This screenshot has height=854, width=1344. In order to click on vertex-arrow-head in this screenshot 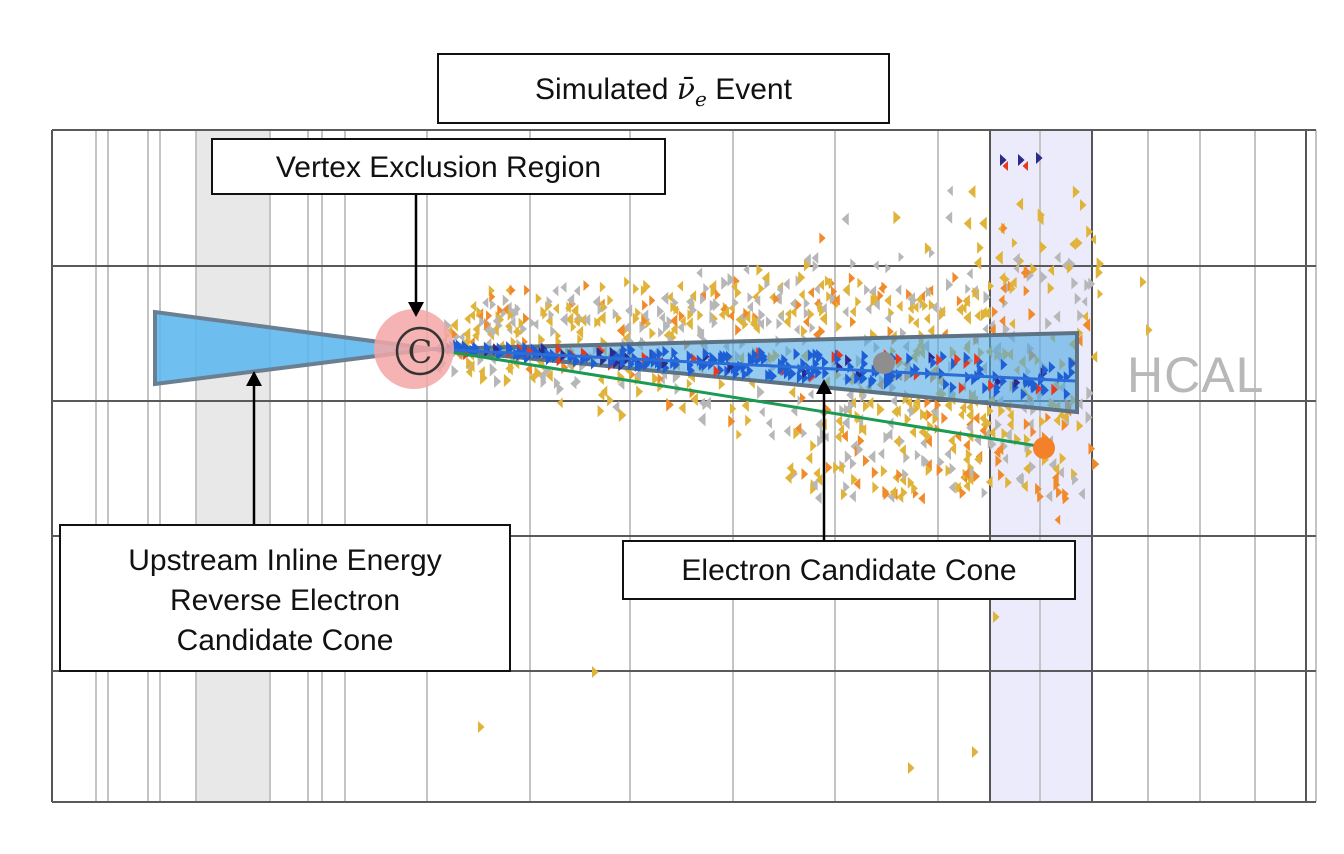, I will do `click(416, 309)`.